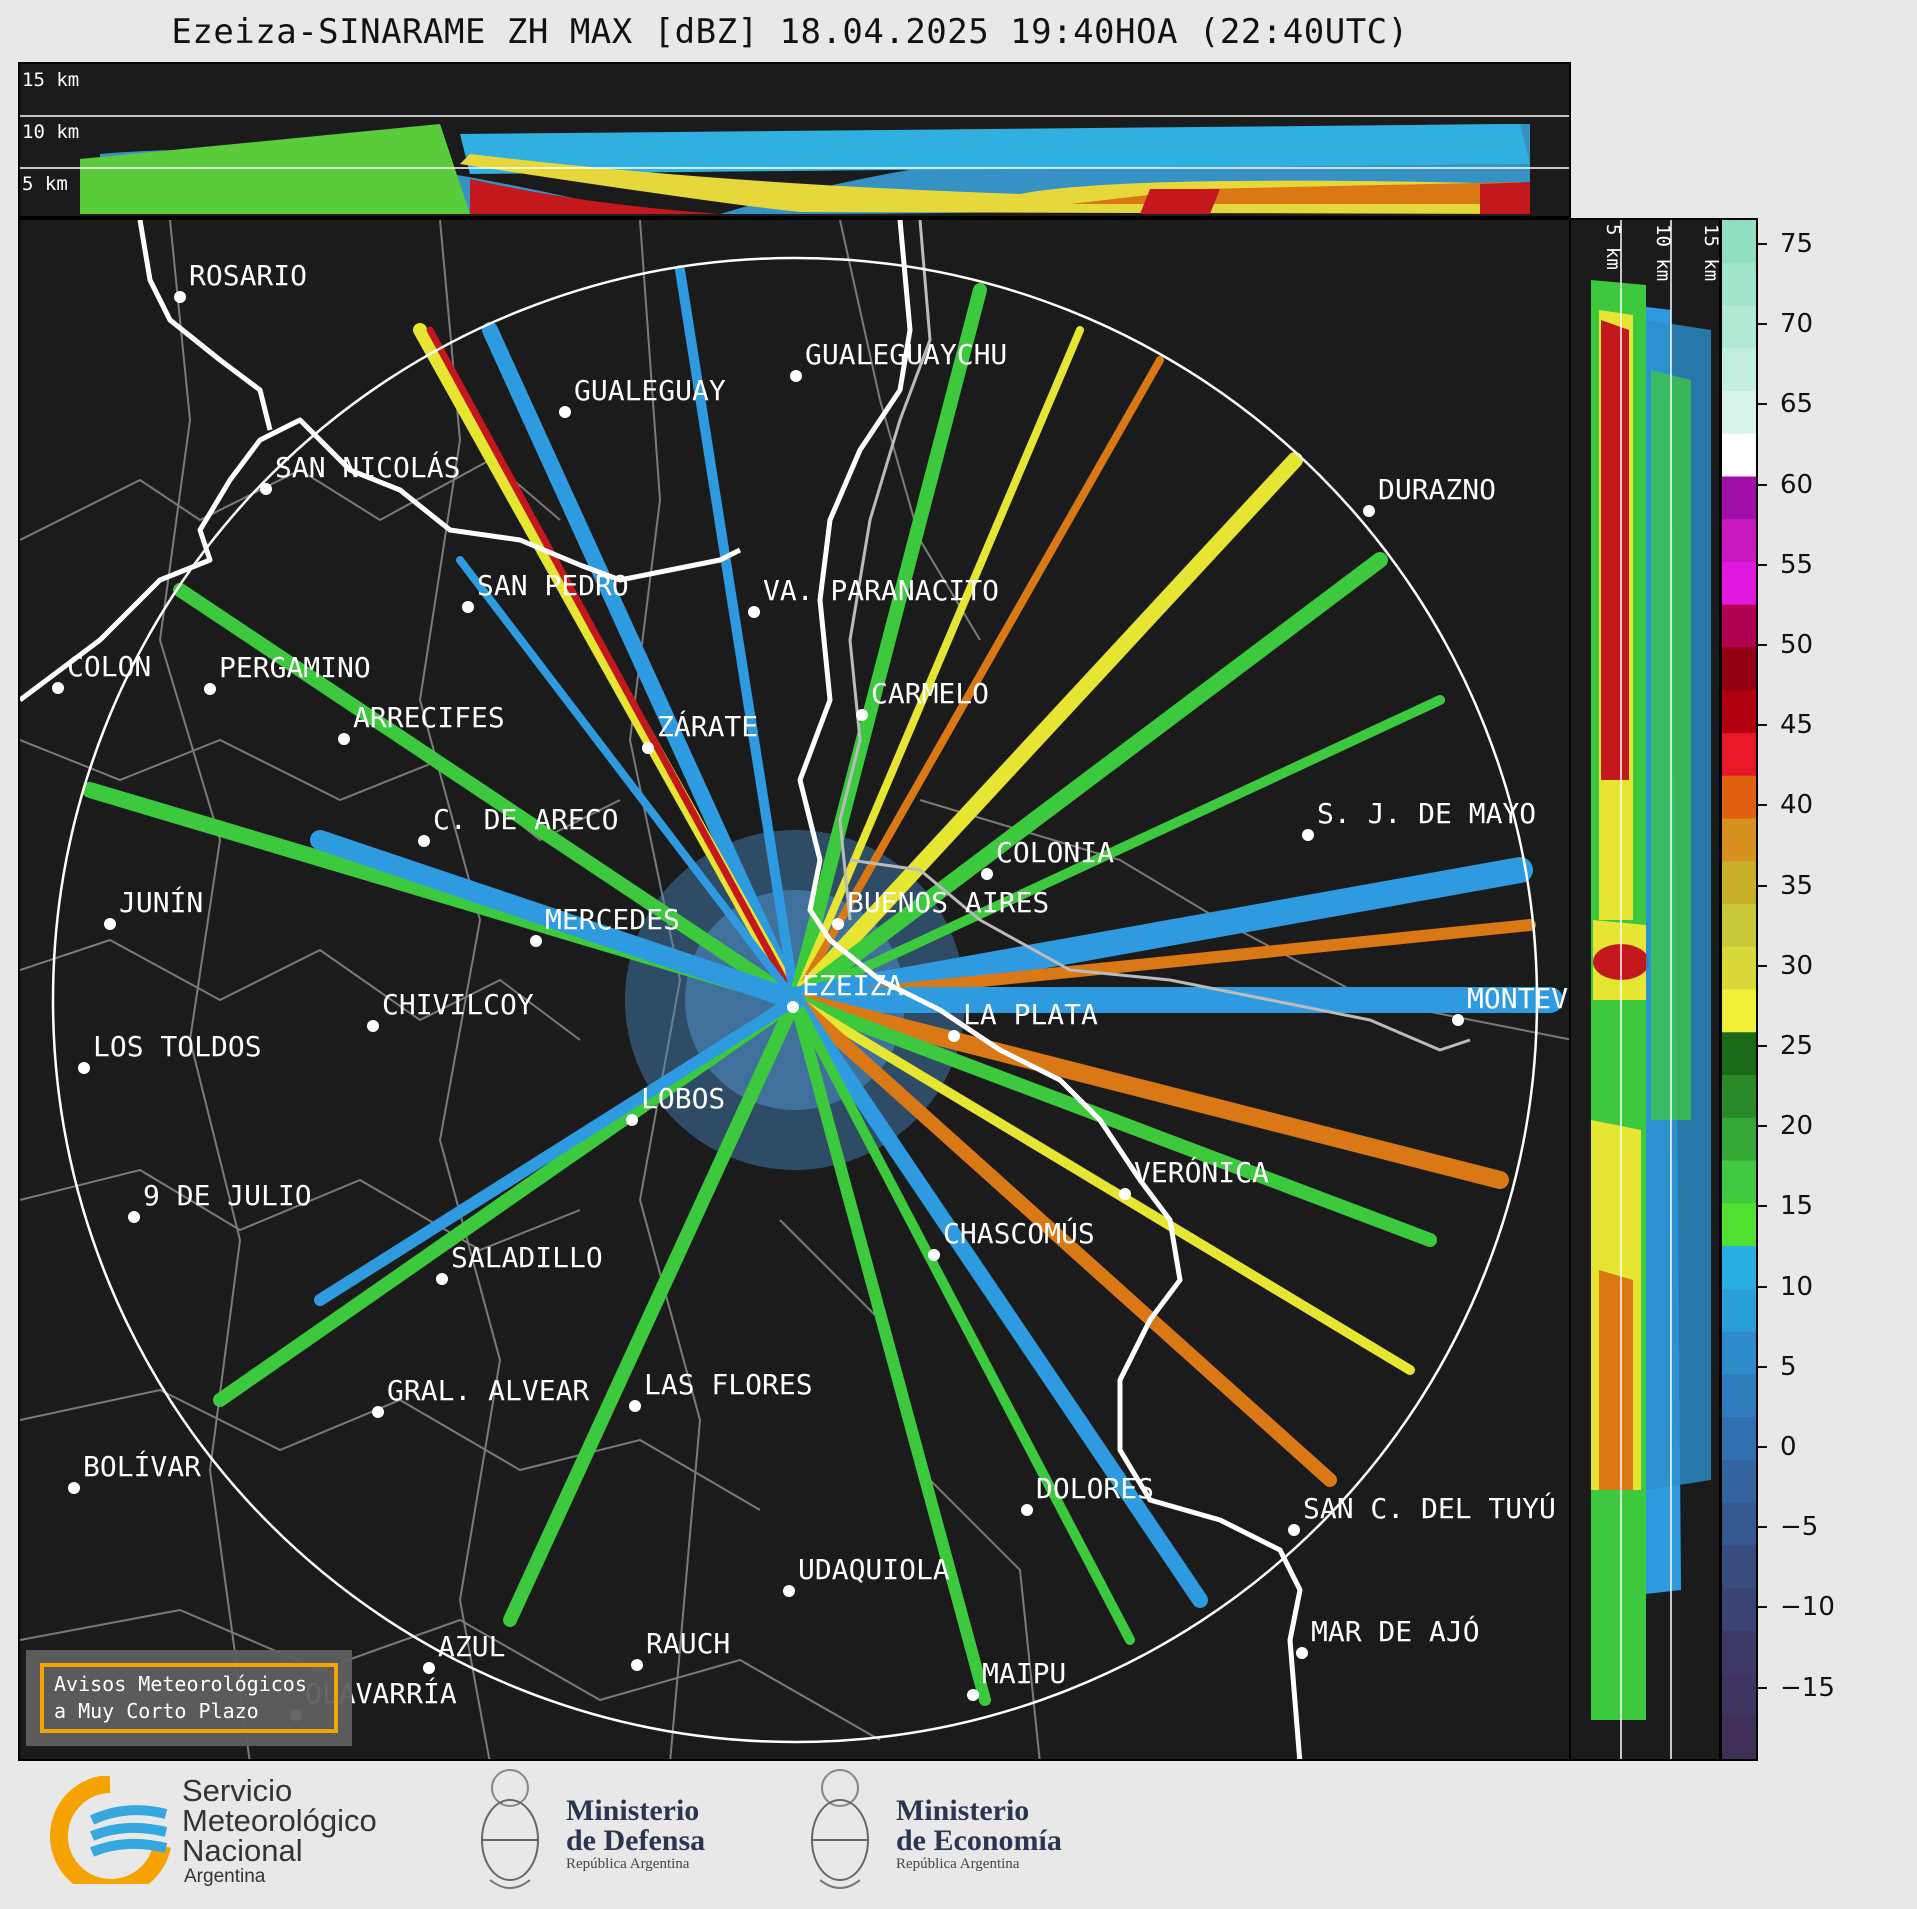 The height and width of the screenshot is (1909, 1917). What do you see at coordinates (794, 140) in the screenshot?
I see `top-height-profile-panel: 15 km 10 km 5 km` at bounding box center [794, 140].